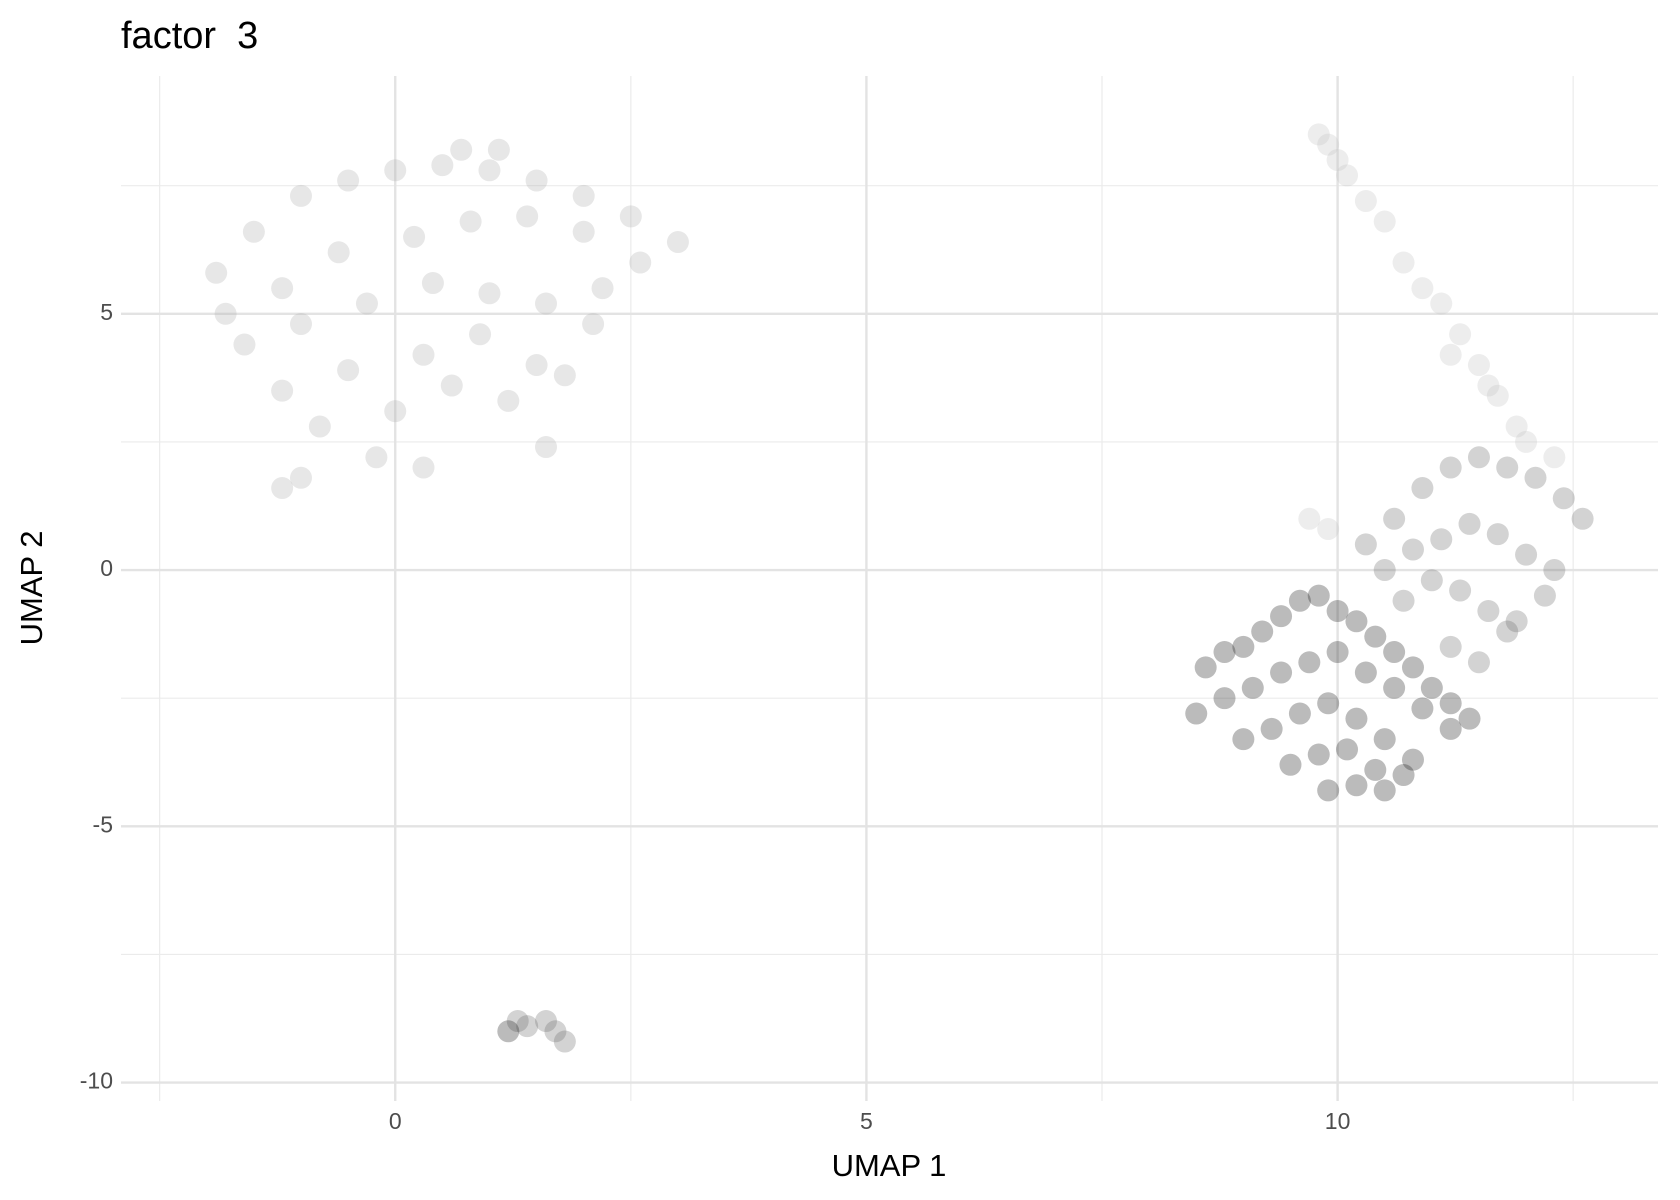  I want to click on y-tick-label: -10, so click(96, 1081).